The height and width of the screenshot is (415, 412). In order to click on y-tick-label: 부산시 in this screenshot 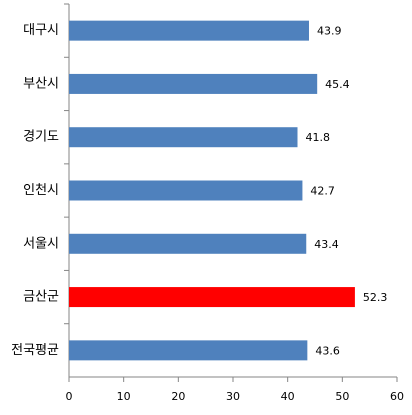, I will do `click(41, 83)`.